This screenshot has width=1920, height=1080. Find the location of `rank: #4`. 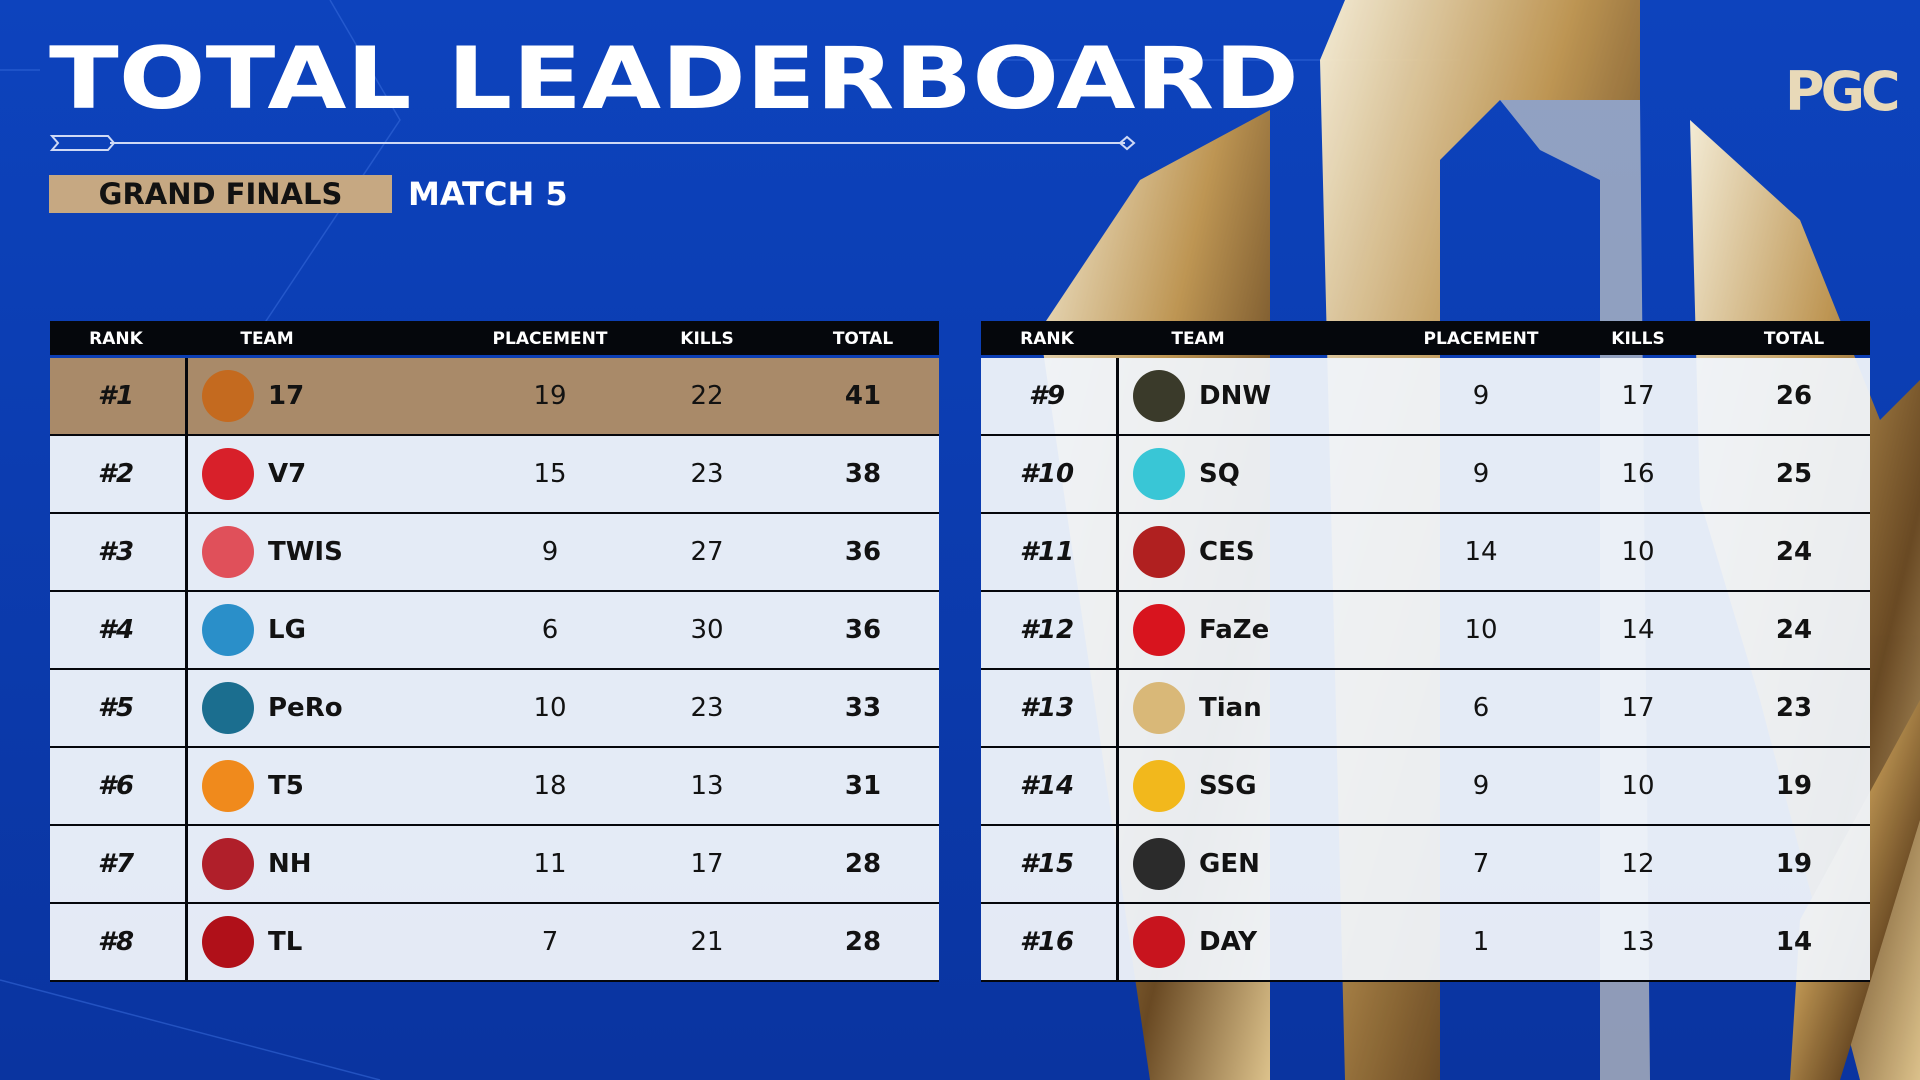

rank: #4 is located at coordinates (116, 630).